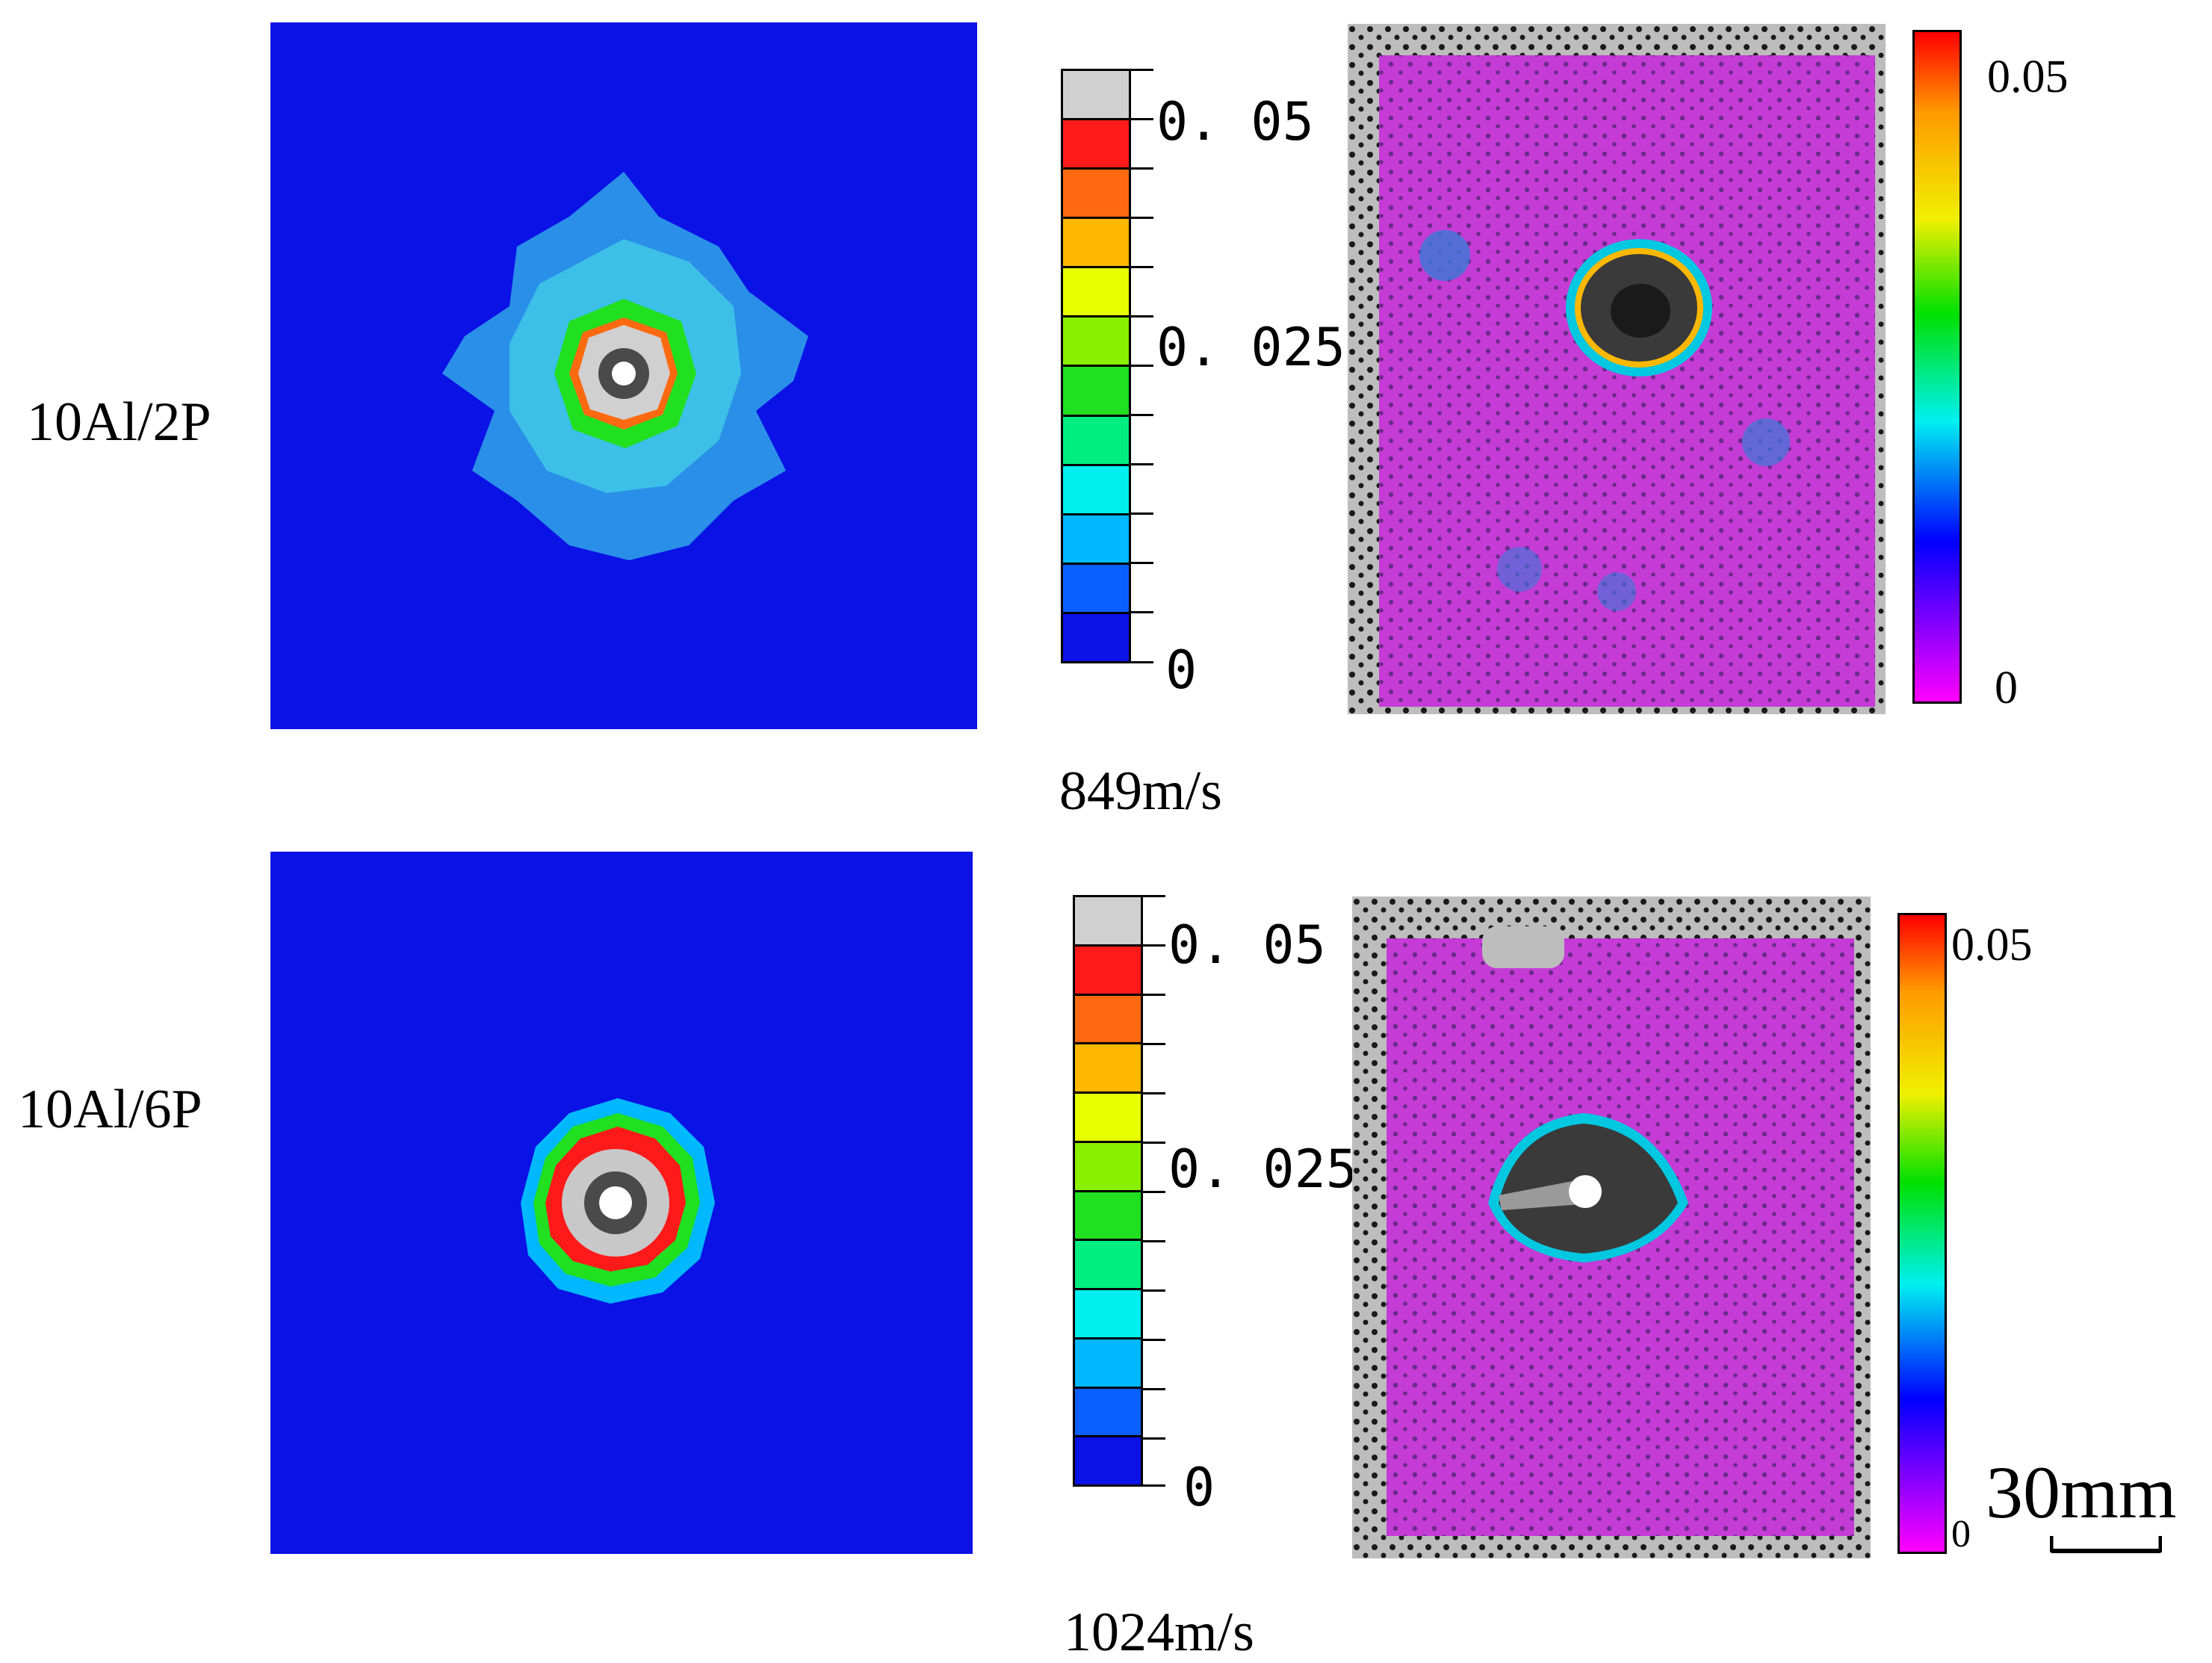 The image size is (2212, 1663). What do you see at coordinates (119, 422) in the screenshot?
I see `row-label-1: 10Al/2P` at bounding box center [119, 422].